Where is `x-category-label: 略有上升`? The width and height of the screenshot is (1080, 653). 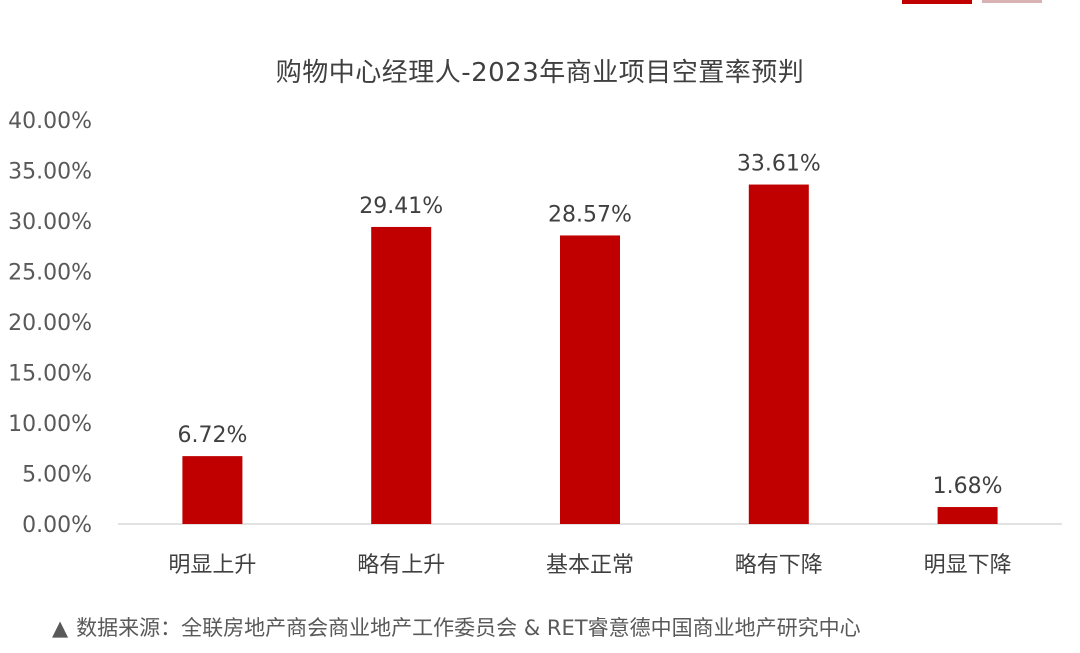
x-category-label: 略有上升 is located at coordinates (401, 565).